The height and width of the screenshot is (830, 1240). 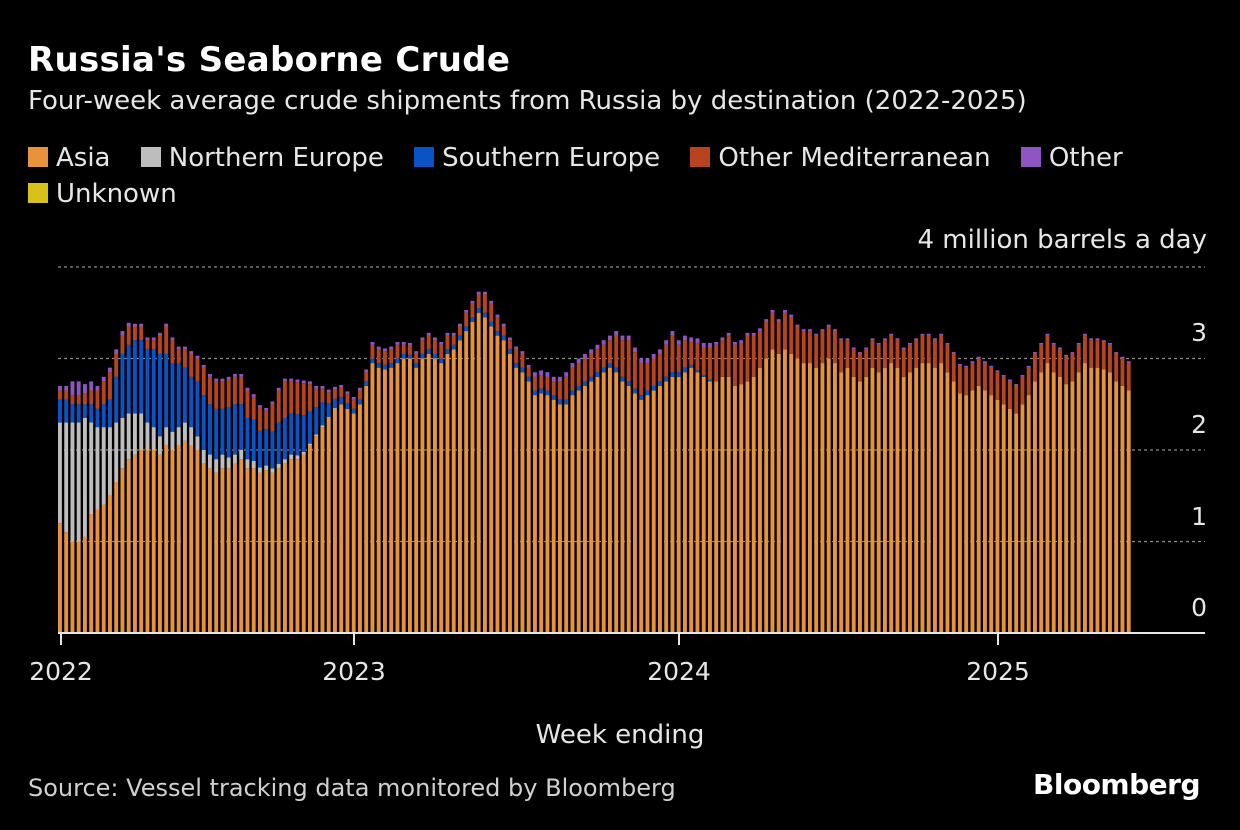 What do you see at coordinates (840, 158) in the screenshot?
I see `legend-item-other-mediterranean: Other Mediterranean` at bounding box center [840, 158].